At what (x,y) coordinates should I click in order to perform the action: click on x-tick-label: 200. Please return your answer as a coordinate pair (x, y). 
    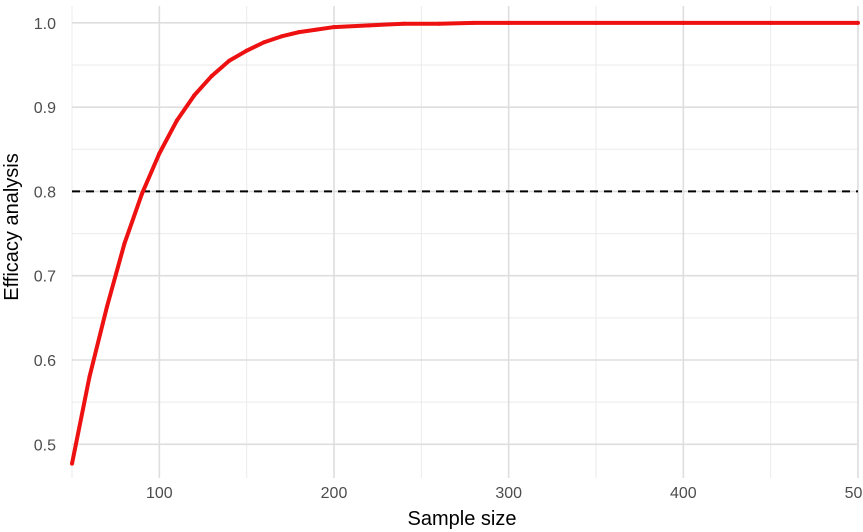
    Looking at the image, I should click on (334, 493).